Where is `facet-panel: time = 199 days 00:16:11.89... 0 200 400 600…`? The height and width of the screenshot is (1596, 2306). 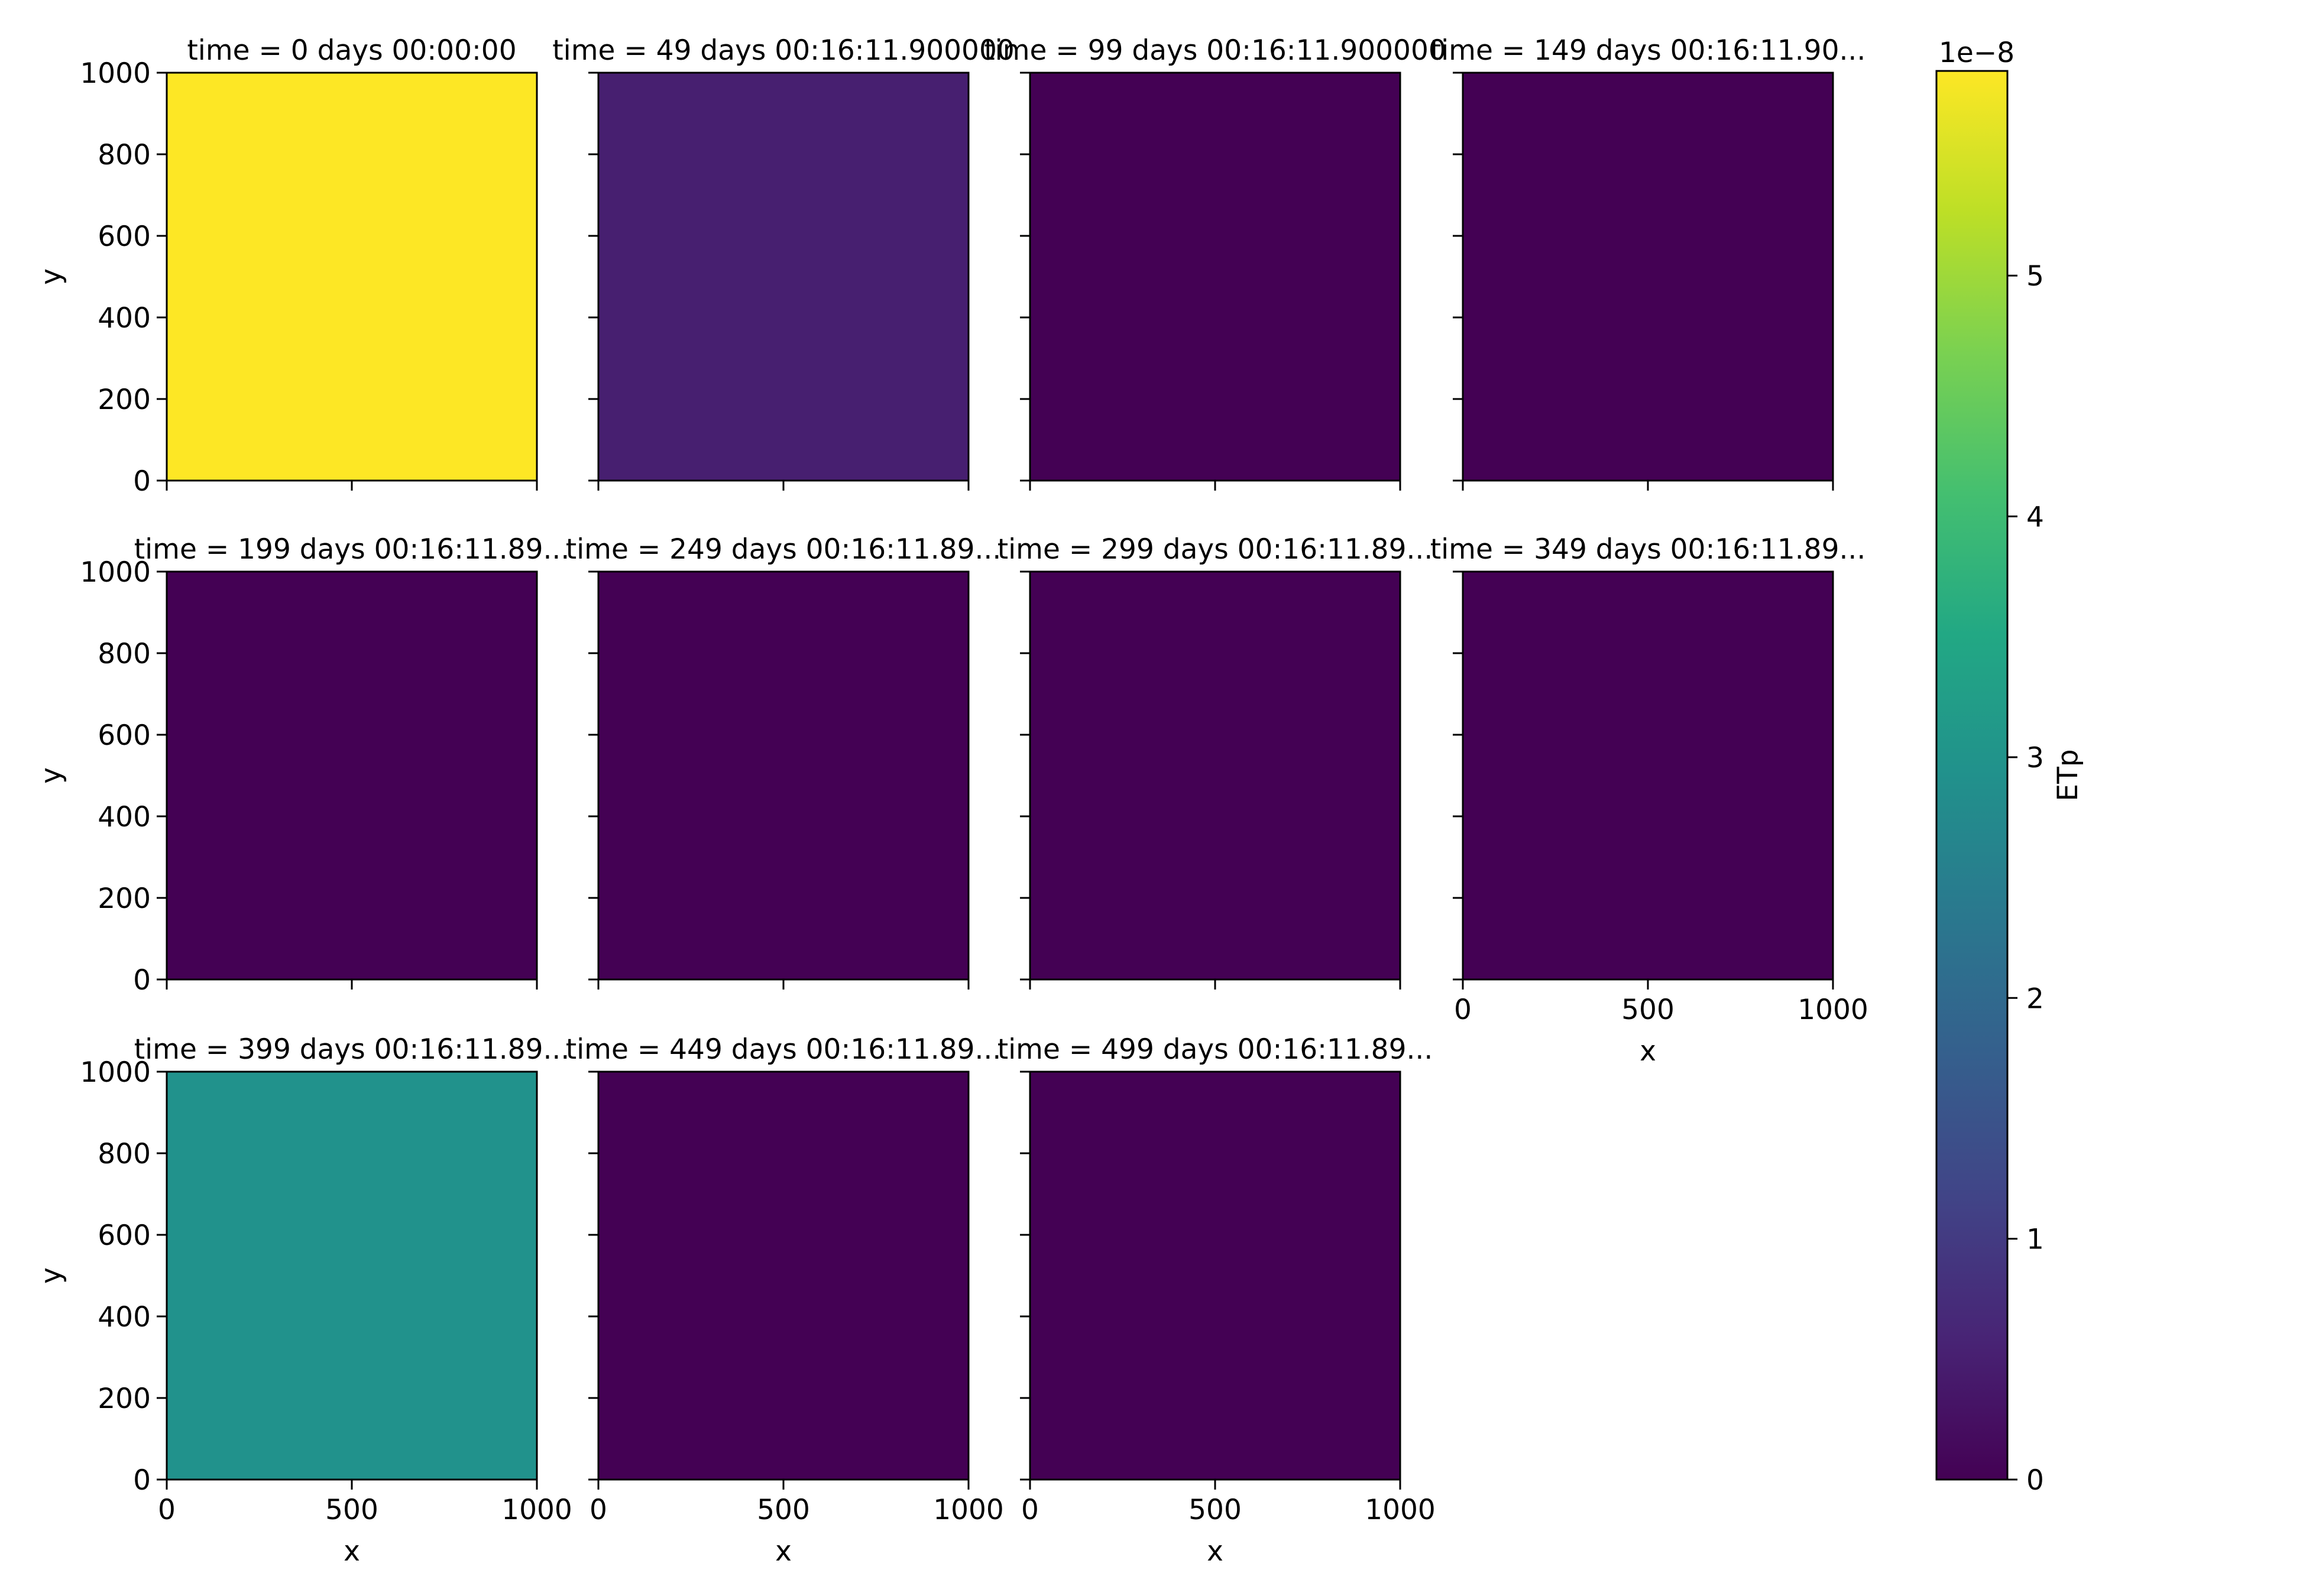
facet-panel: time = 199 days 00:16:11.89... 0 200 400 600… is located at coordinates (302, 765).